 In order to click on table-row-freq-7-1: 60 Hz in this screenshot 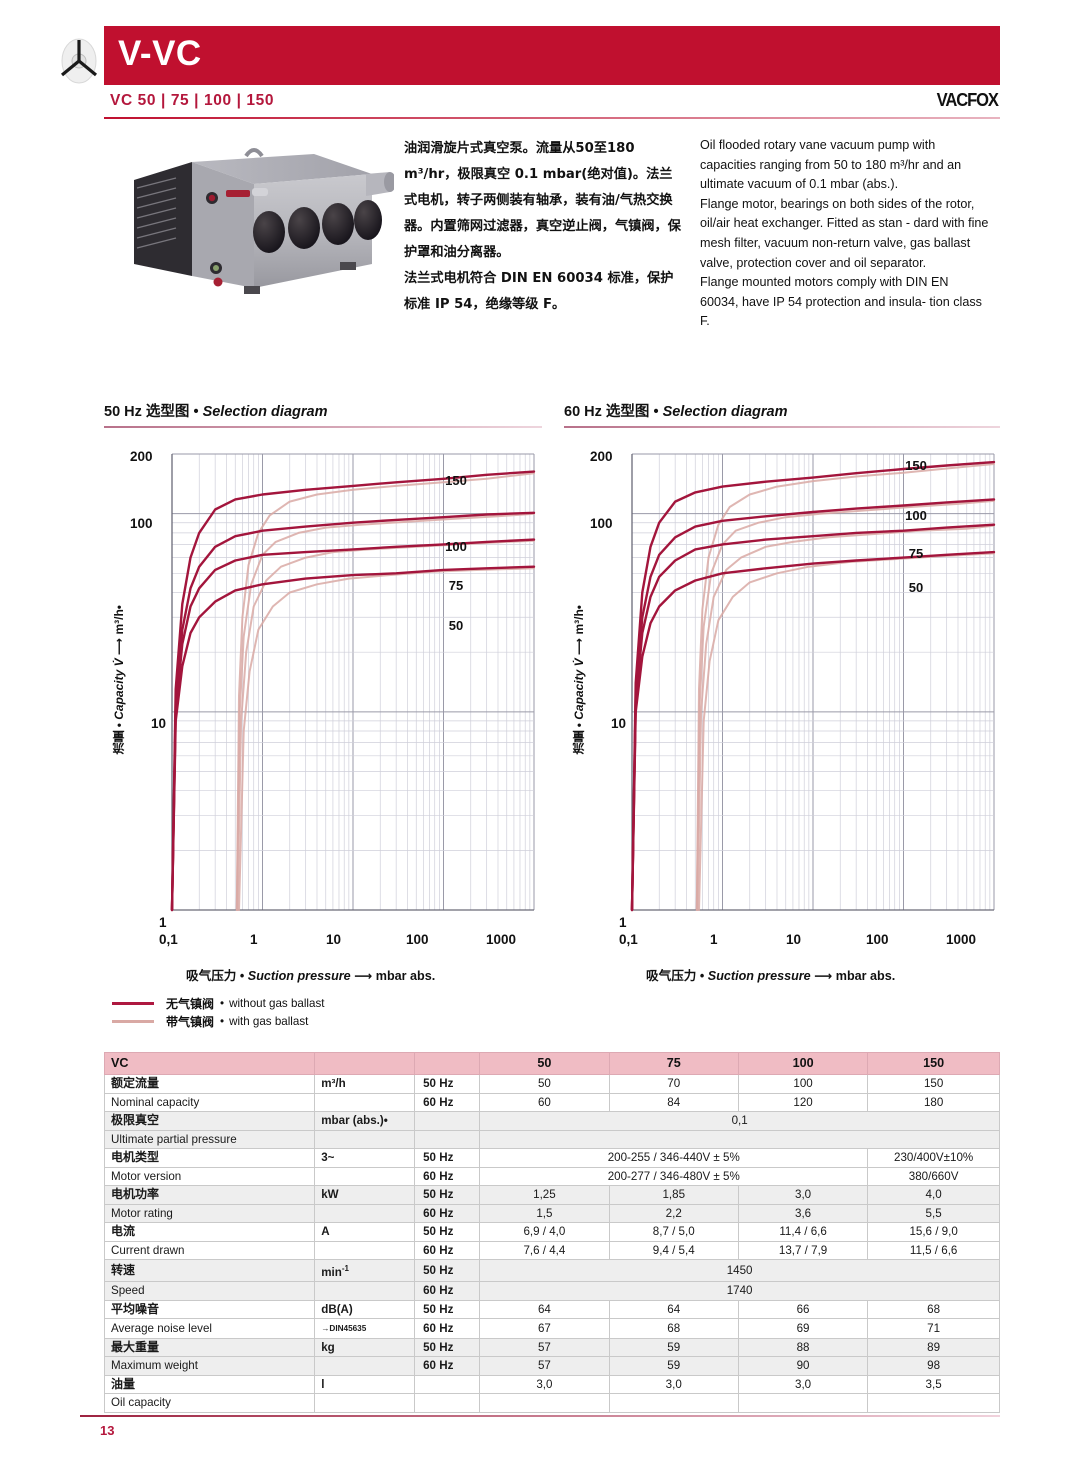, I will do `click(447, 1366)`.